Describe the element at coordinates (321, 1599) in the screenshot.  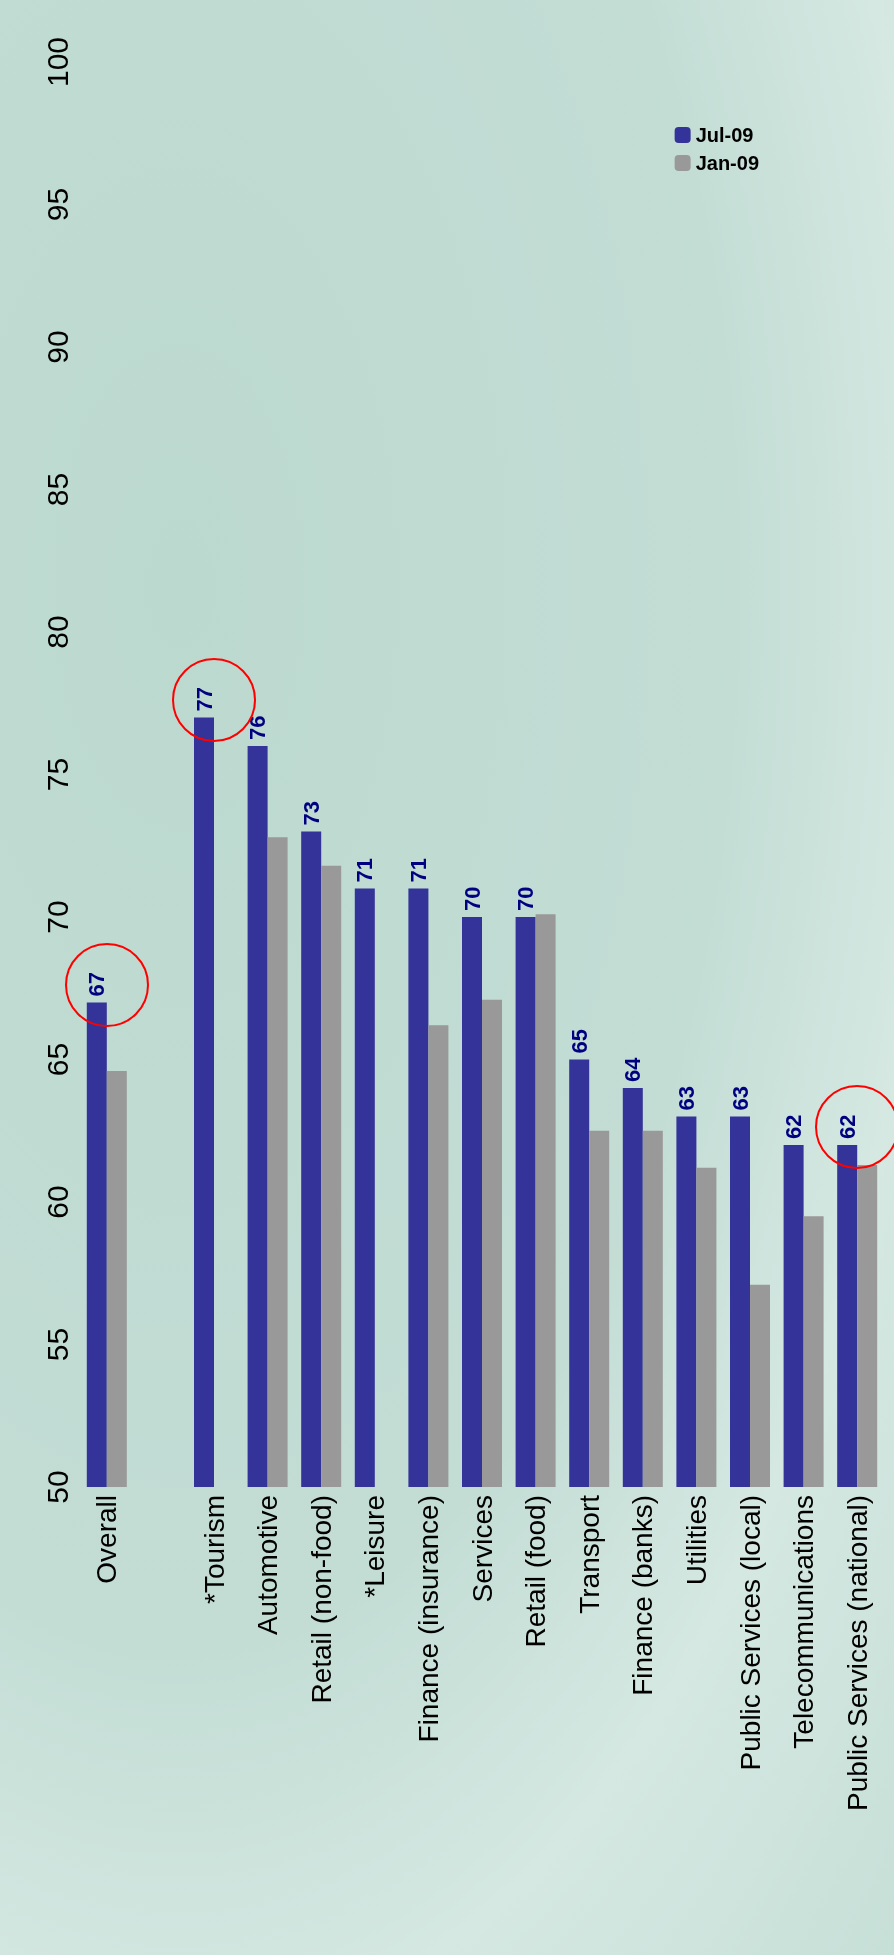
I see `x-tick-label: Retail (non-food)` at that location.